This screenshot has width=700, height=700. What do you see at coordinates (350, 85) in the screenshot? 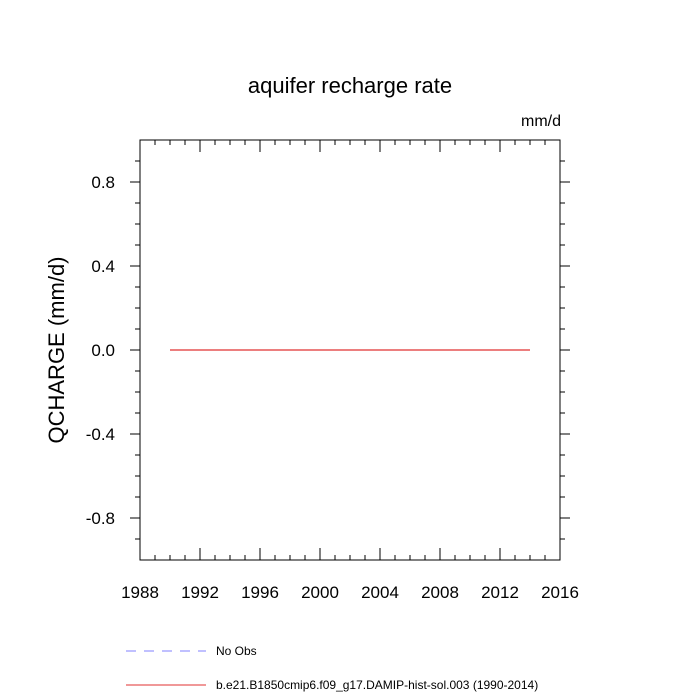
I see `chart-title: aquifer recharge rate` at bounding box center [350, 85].